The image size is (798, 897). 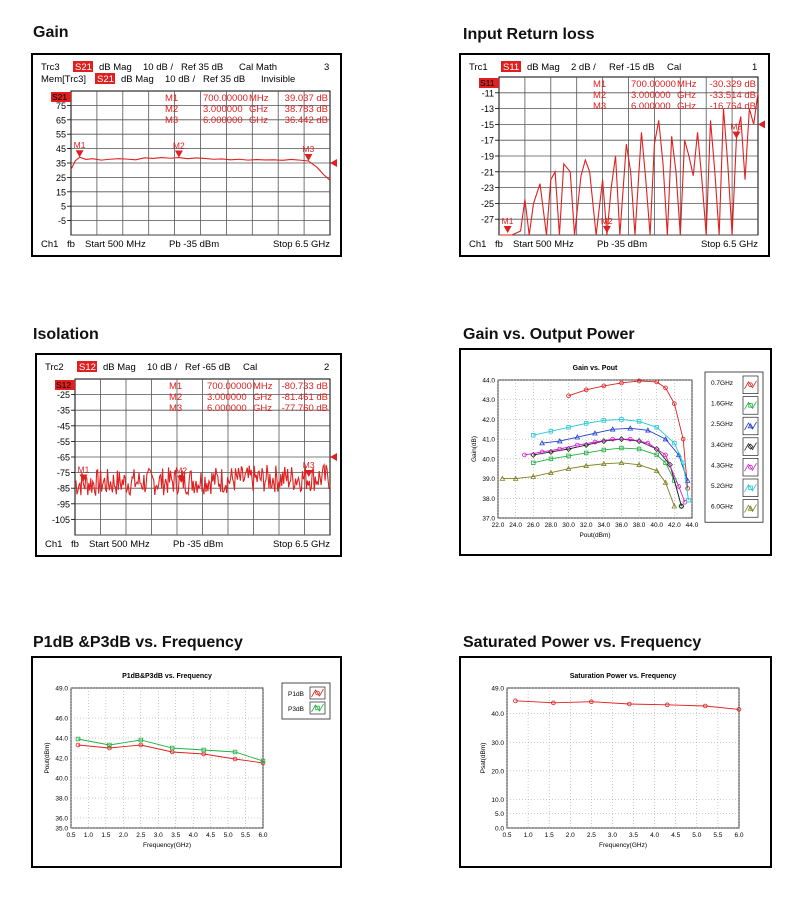 I want to click on x-axis-label: Frequency(GHz), so click(x=623, y=845).